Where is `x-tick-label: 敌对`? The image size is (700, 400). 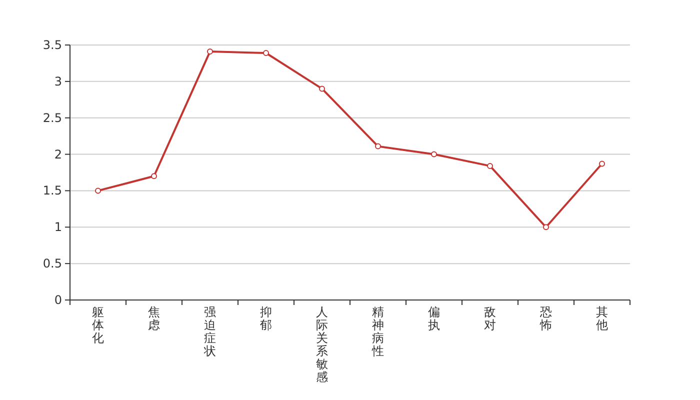 x-tick-label: 敌对 is located at coordinates (490, 318).